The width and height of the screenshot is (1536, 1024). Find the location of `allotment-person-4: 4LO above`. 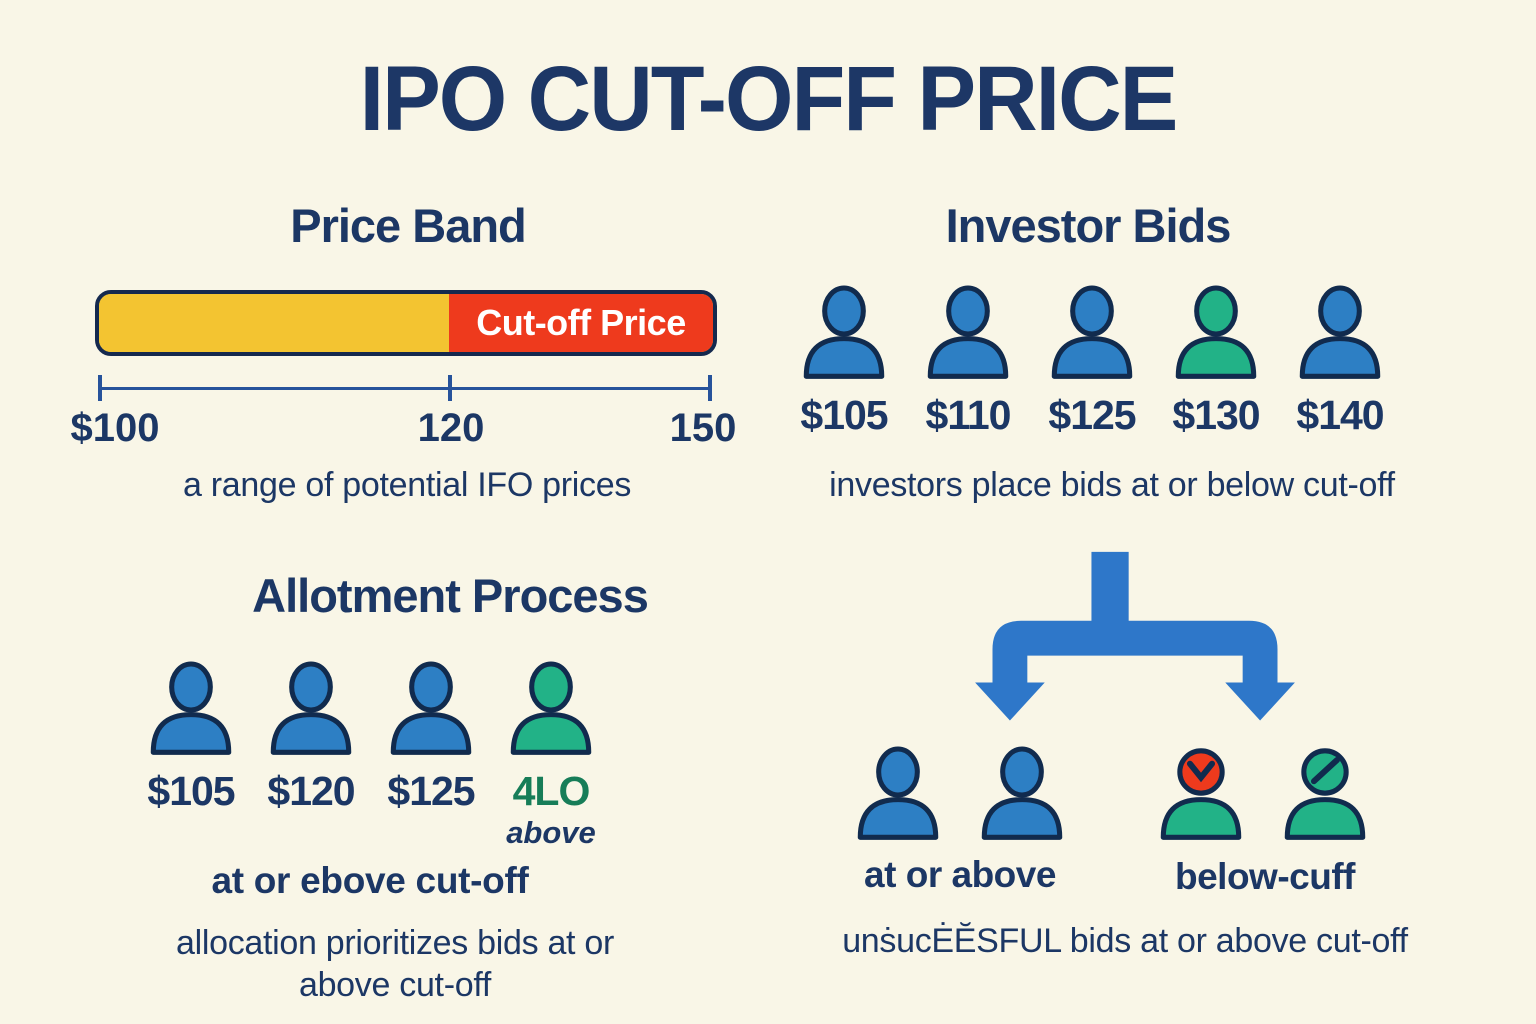

allotment-person-4: 4LO above is located at coordinates (551, 755).